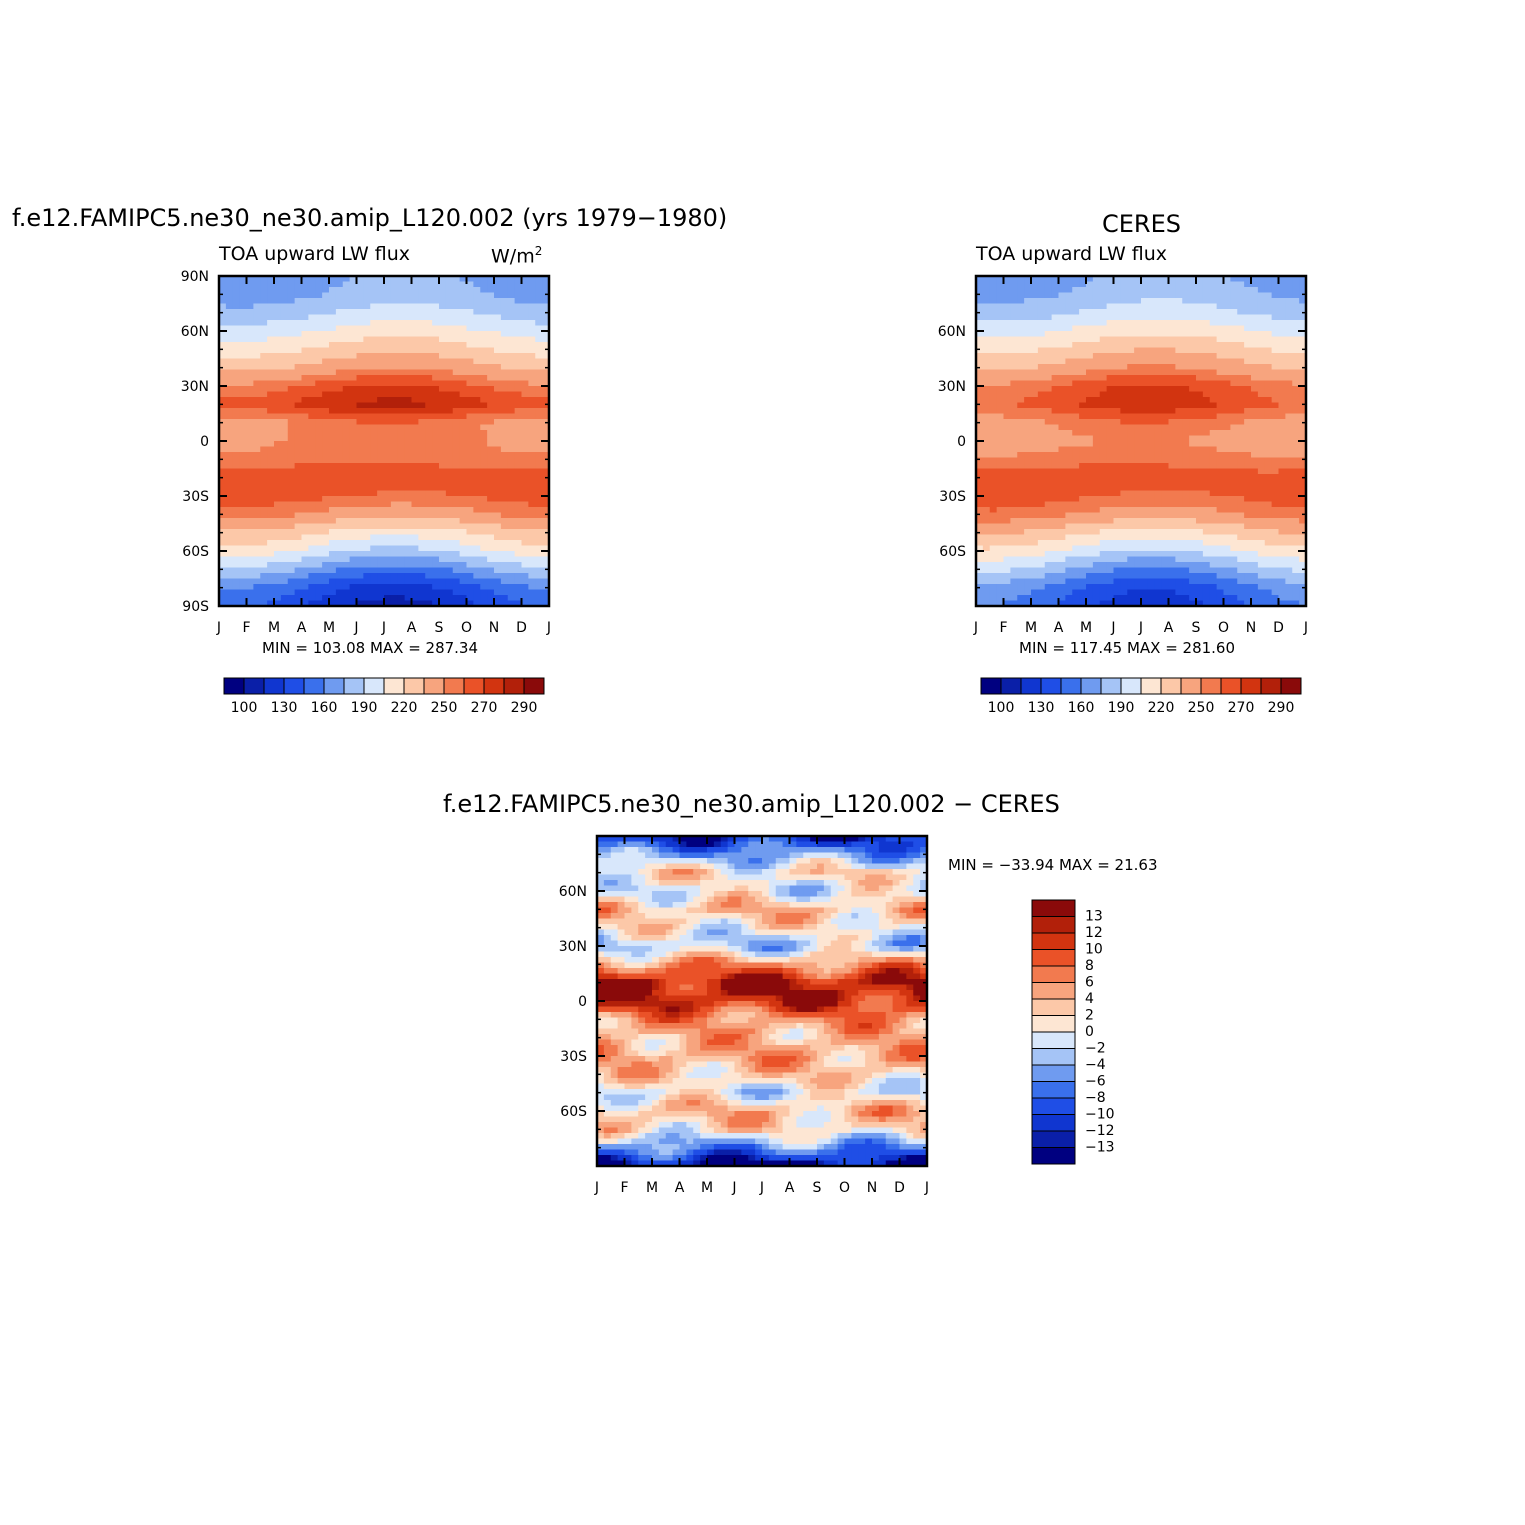 This screenshot has width=1525, height=1525. What do you see at coordinates (195, 332) in the screenshot?
I see `y-tick-label: 60N` at bounding box center [195, 332].